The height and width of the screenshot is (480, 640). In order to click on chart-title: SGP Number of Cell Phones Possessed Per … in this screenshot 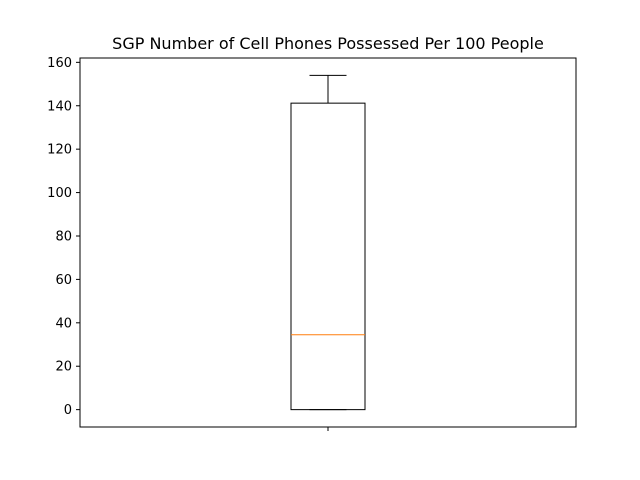, I will do `click(328, 43)`.